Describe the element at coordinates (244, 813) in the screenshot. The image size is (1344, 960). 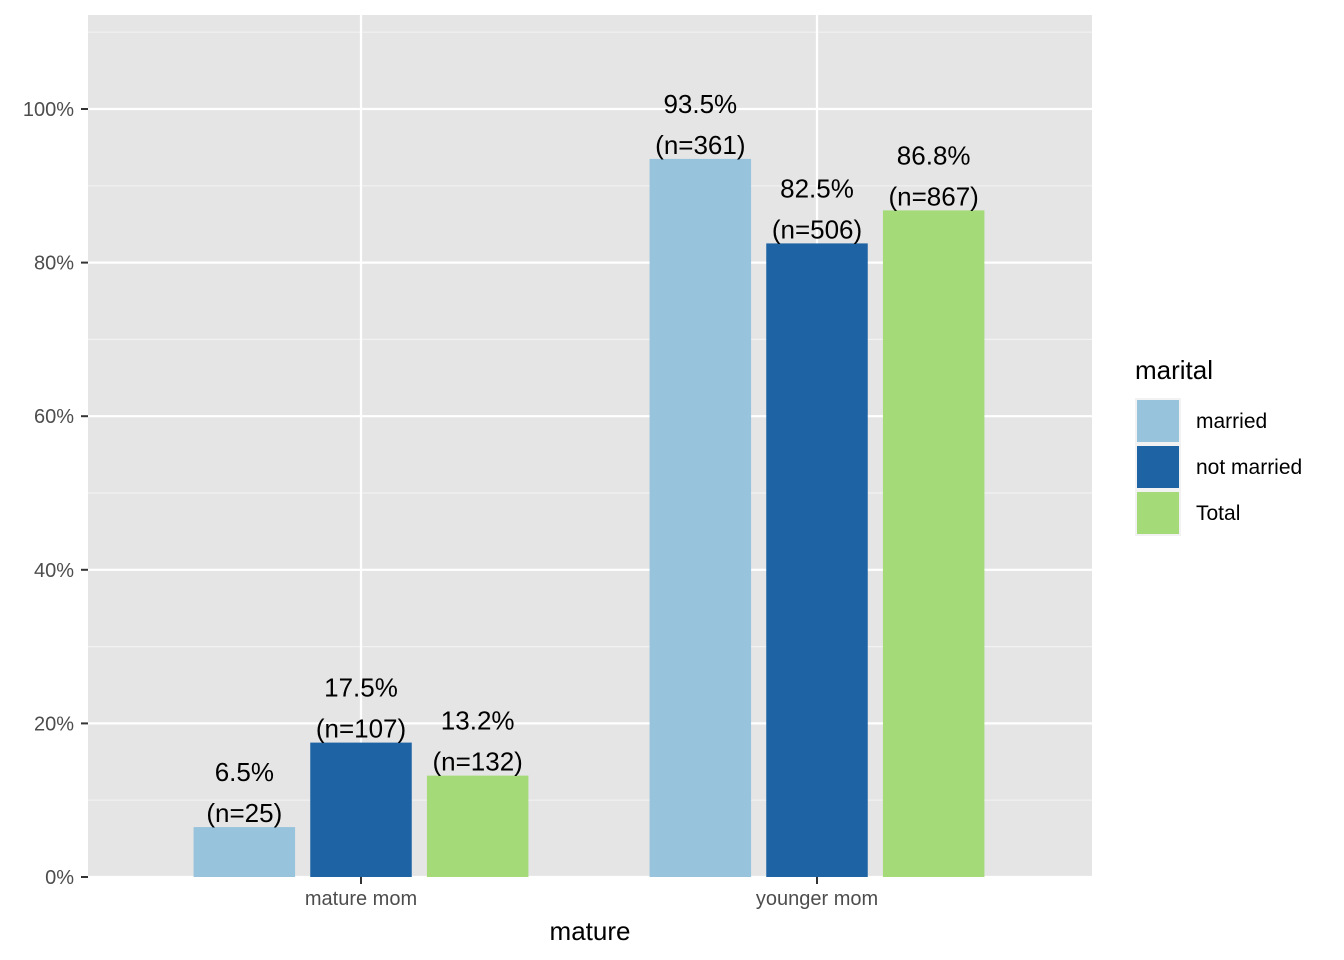
I see `bar-count-label: (n=25)` at that location.